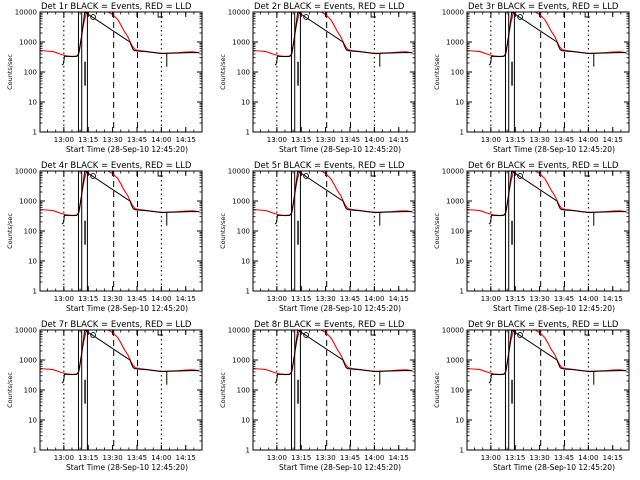 The width and height of the screenshot is (640, 480). I want to click on chart-title: Det 4r BLACK = Events, RED = LLD, so click(116, 166).